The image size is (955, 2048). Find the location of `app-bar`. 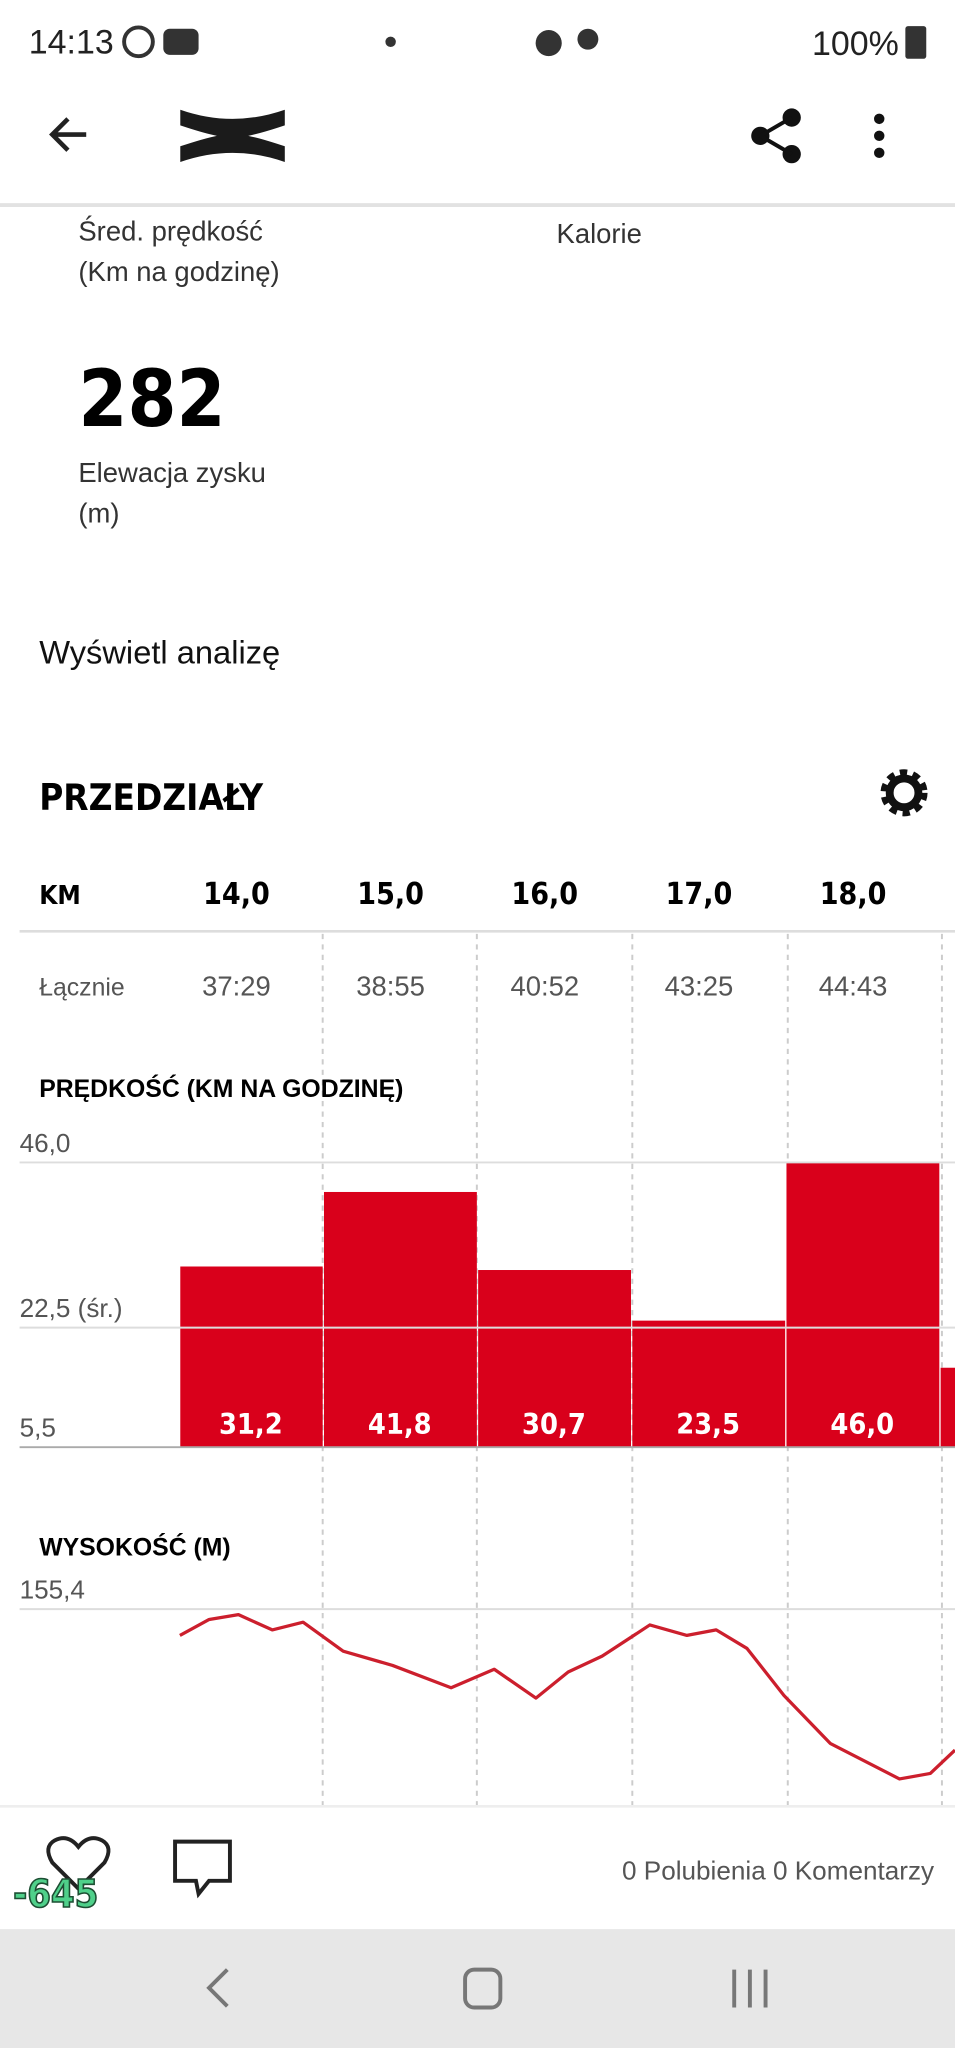

app-bar is located at coordinates (477, 141).